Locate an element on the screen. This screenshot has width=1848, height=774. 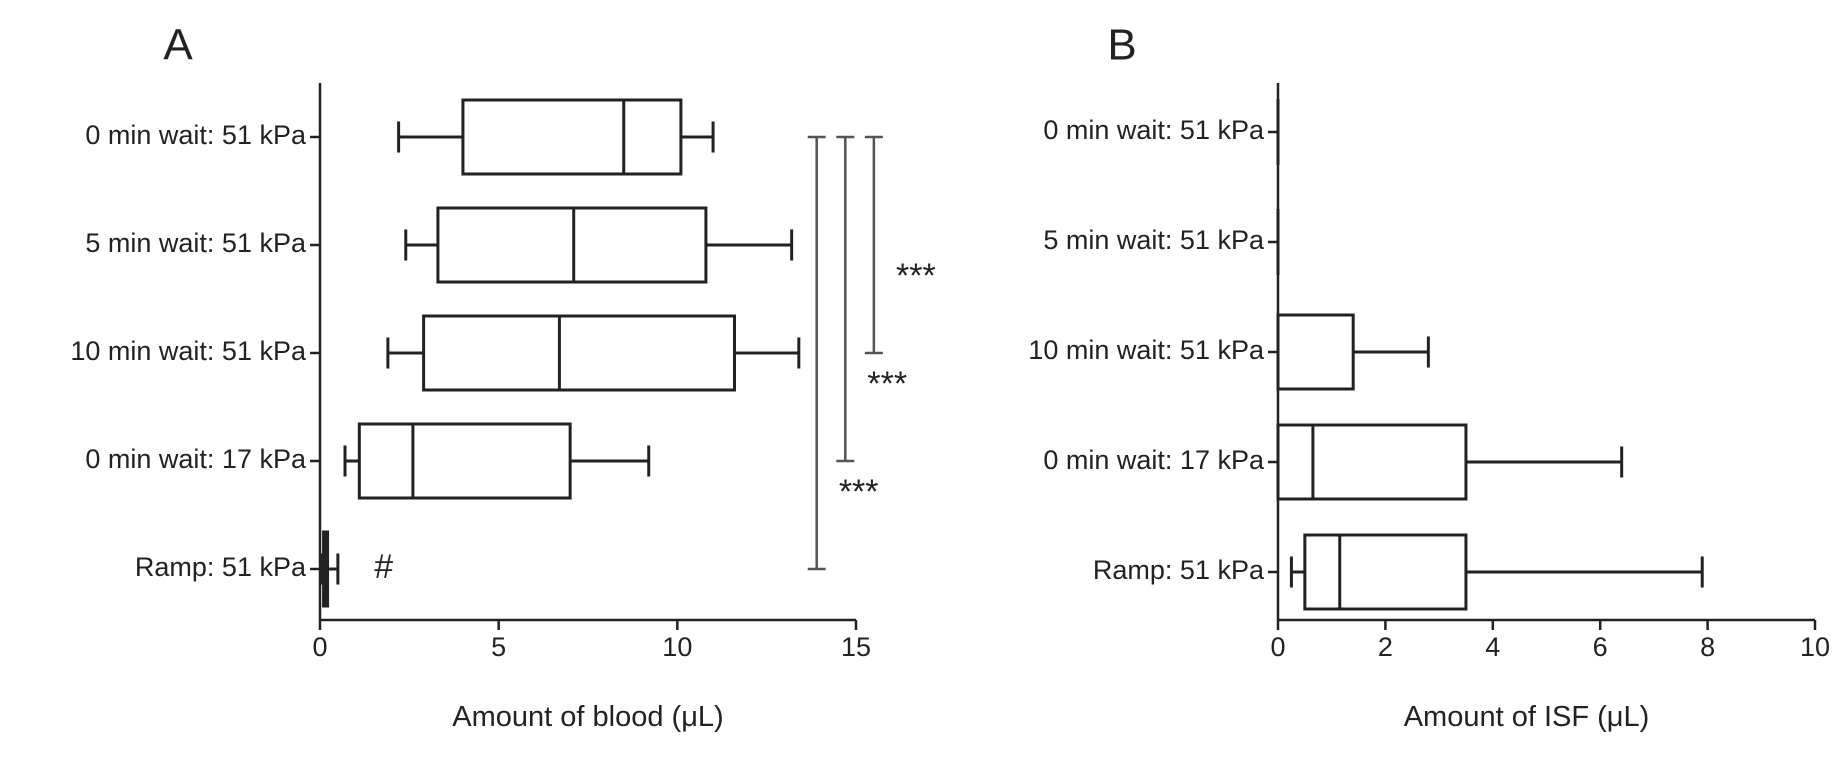
panel-label: B is located at coordinates (1121, 45).